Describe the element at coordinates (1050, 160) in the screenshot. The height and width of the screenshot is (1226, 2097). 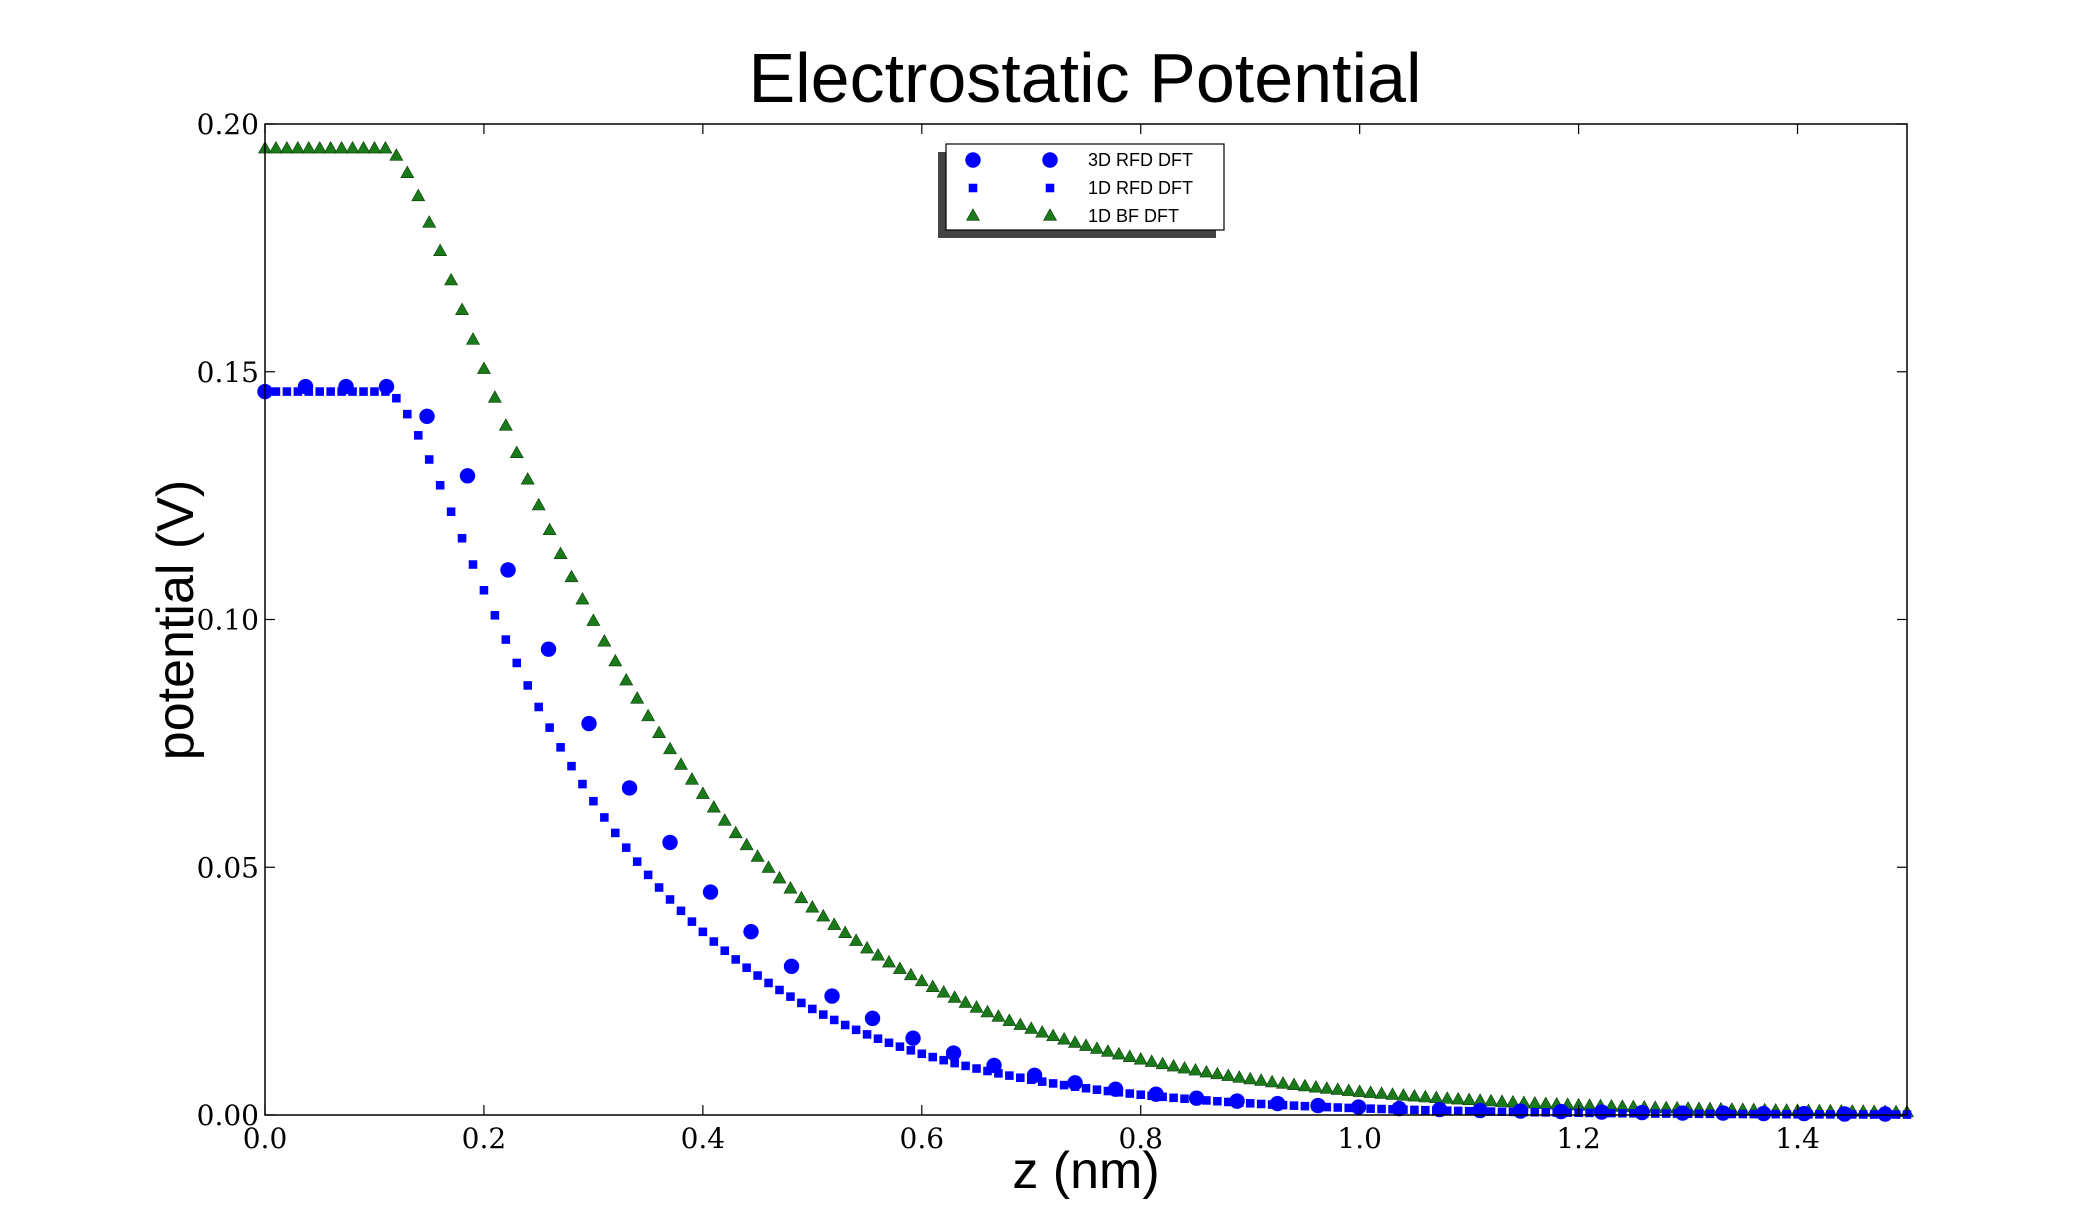
I see `legend-marker-circle` at that location.